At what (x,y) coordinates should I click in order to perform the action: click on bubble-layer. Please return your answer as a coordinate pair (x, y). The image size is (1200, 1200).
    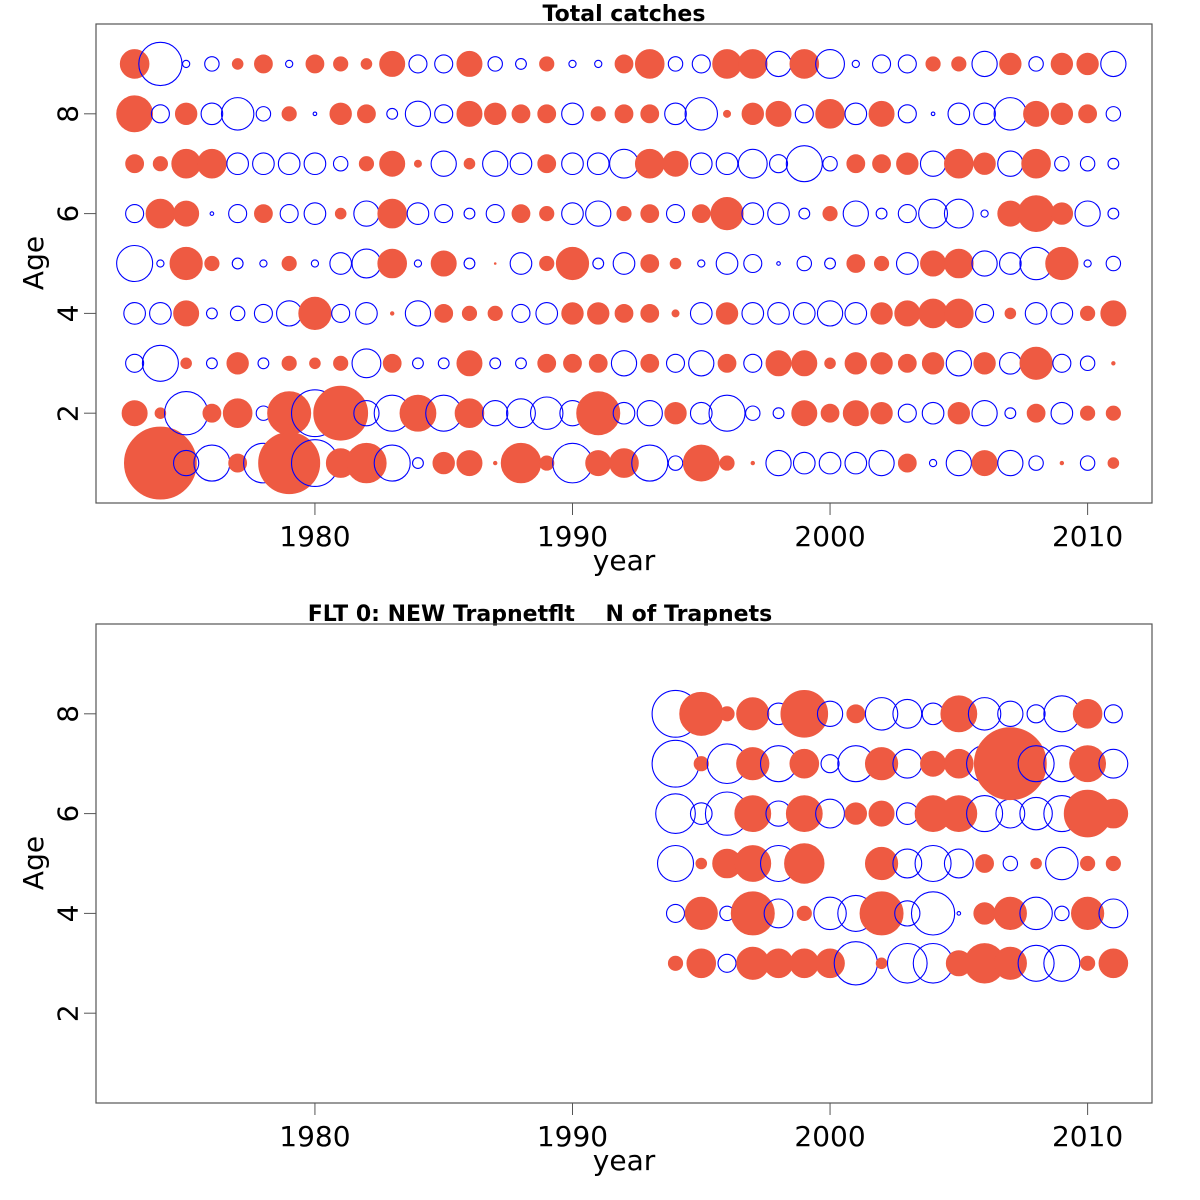
    Looking at the image, I should click on (890, 837).